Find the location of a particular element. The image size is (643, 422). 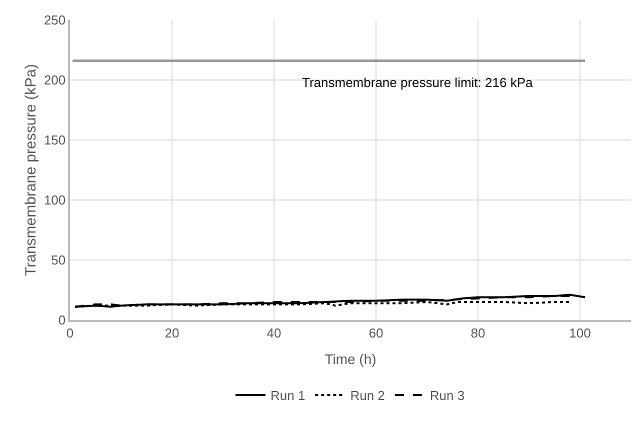

y-tick-label: 100 is located at coordinates (55, 200).